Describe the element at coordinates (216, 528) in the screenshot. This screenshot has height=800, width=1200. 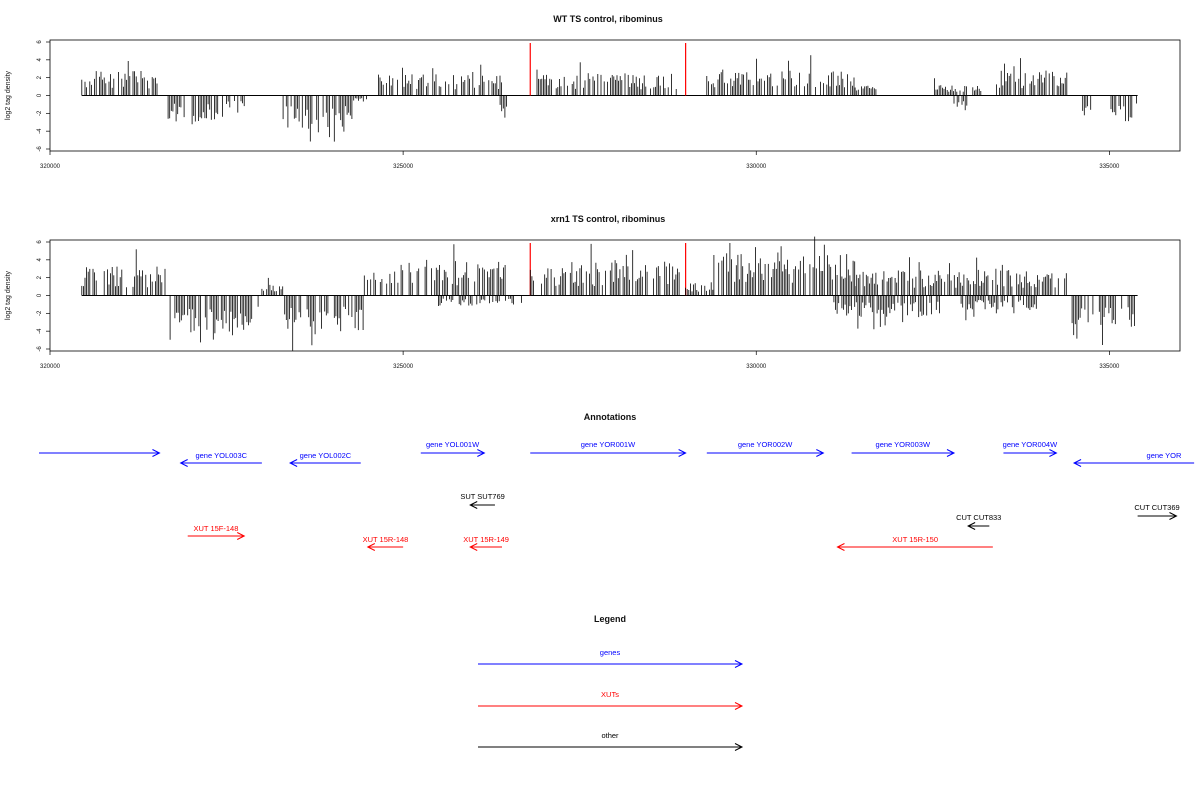
I see `annotation-label: XUT 15F-148` at that location.